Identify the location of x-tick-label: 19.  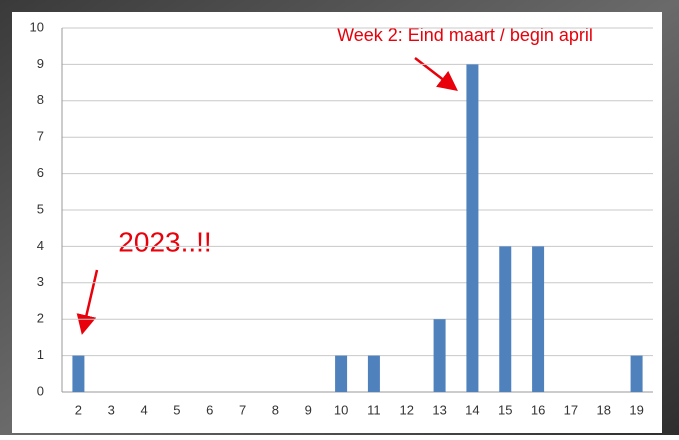
(636, 409).